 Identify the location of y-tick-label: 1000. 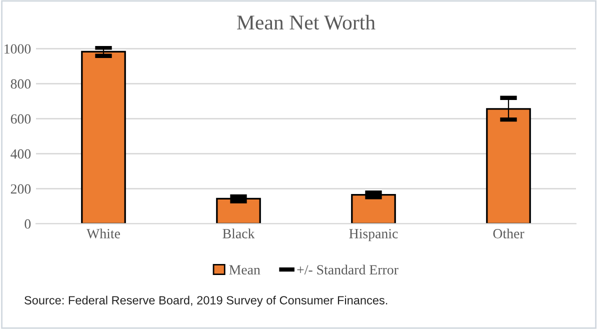
(17, 49).